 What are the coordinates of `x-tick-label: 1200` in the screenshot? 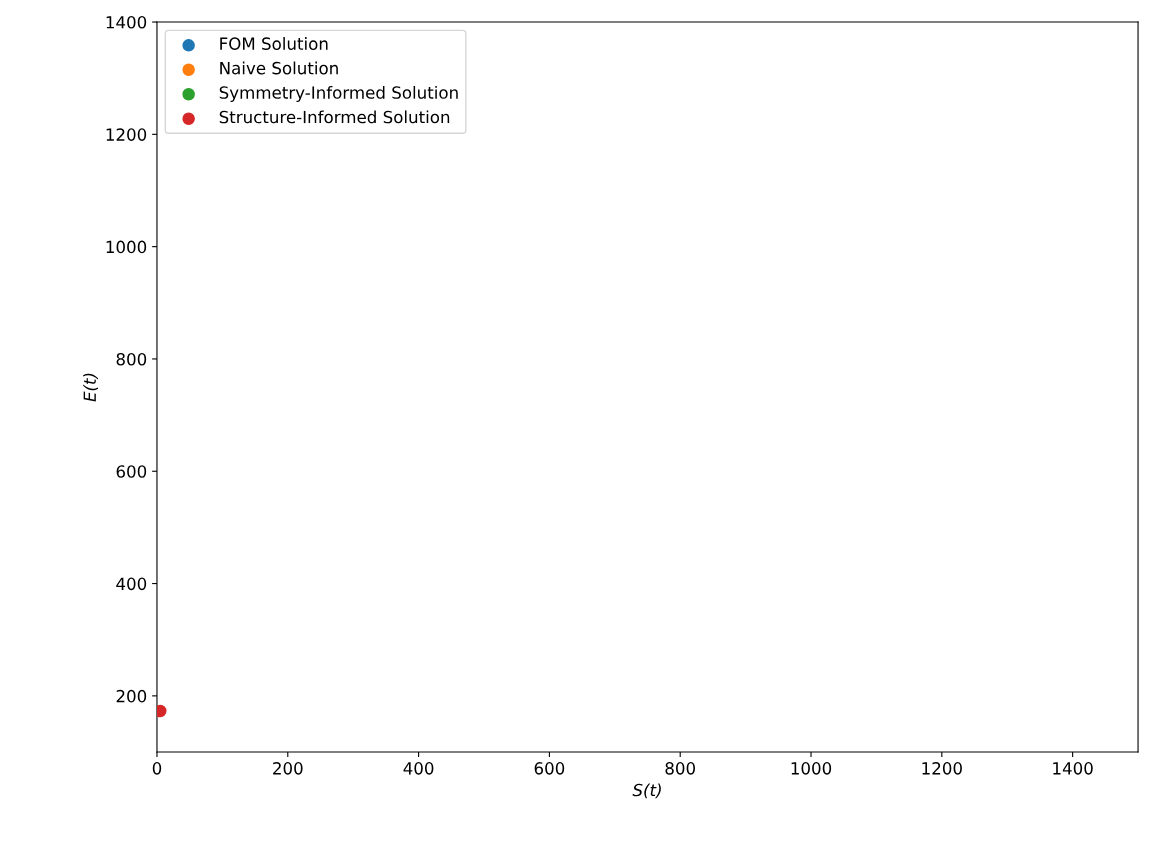 It's located at (942, 768).